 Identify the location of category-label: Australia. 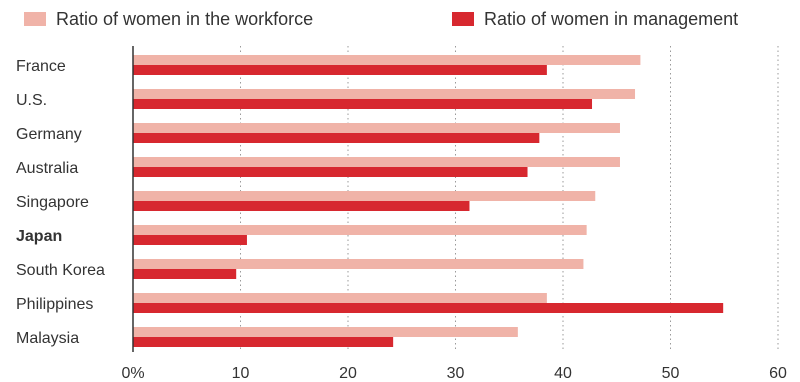
(47, 168).